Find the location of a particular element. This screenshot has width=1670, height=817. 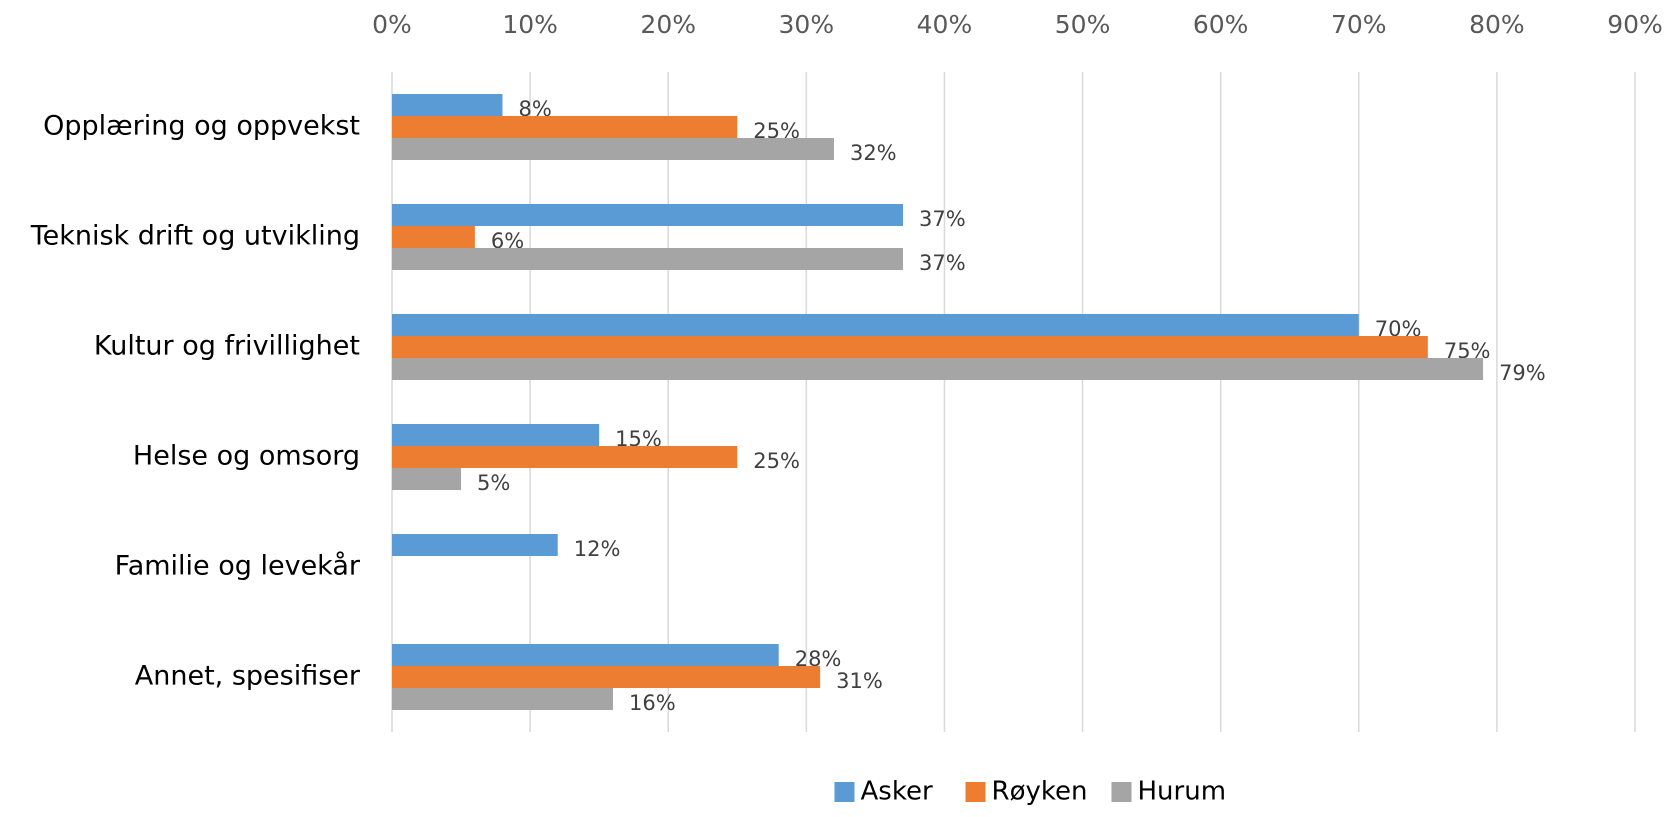

x-tick-label: 20% is located at coordinates (668, 24).